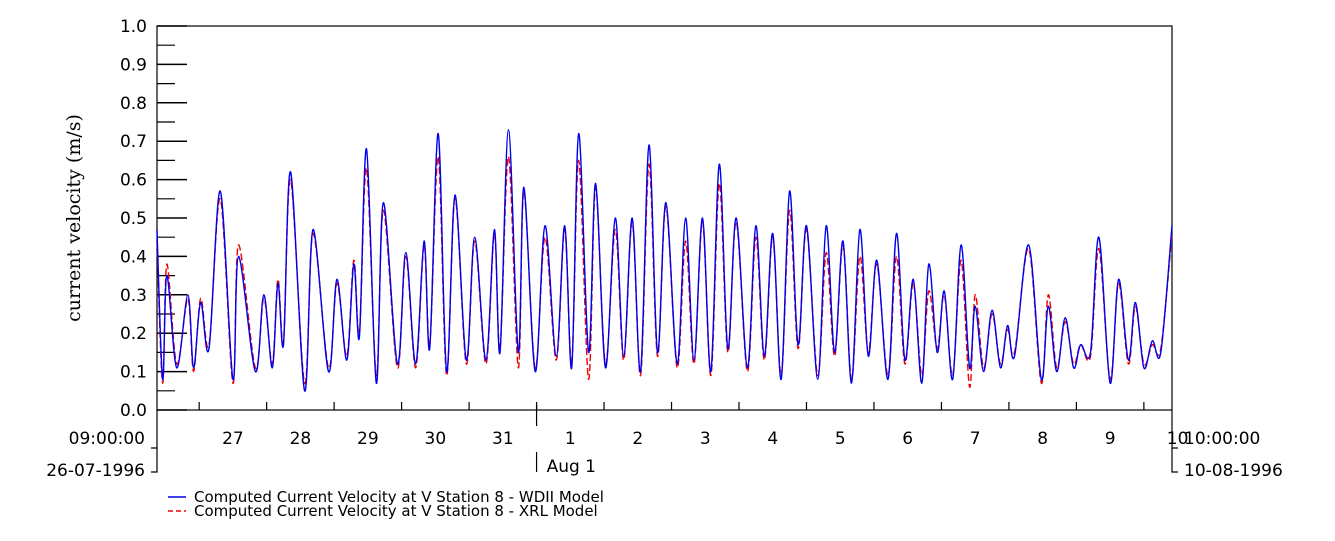 The width and height of the screenshot is (1335, 541). What do you see at coordinates (705, 439) in the screenshot?
I see `x-tick-label: 3` at bounding box center [705, 439].